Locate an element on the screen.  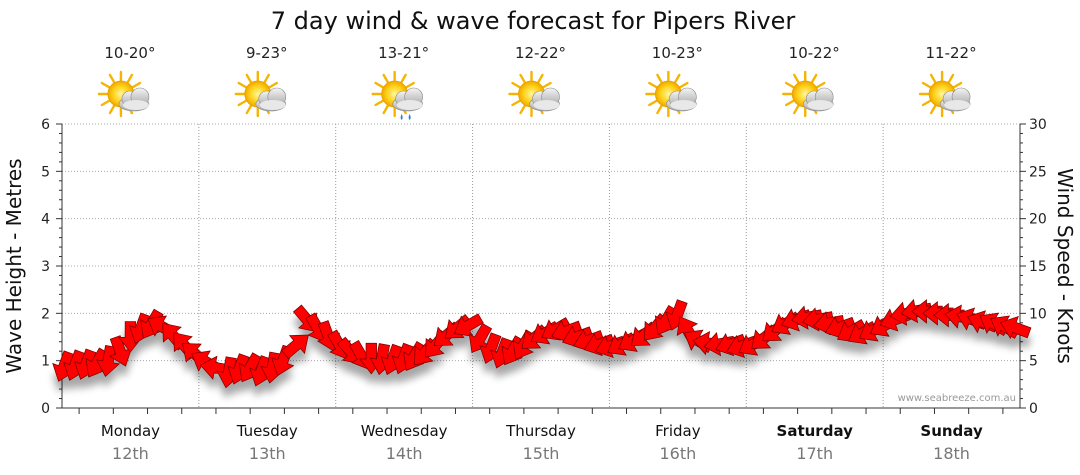
right-axis-label: Wind Speed - Knots is located at coordinates (1065, 266).